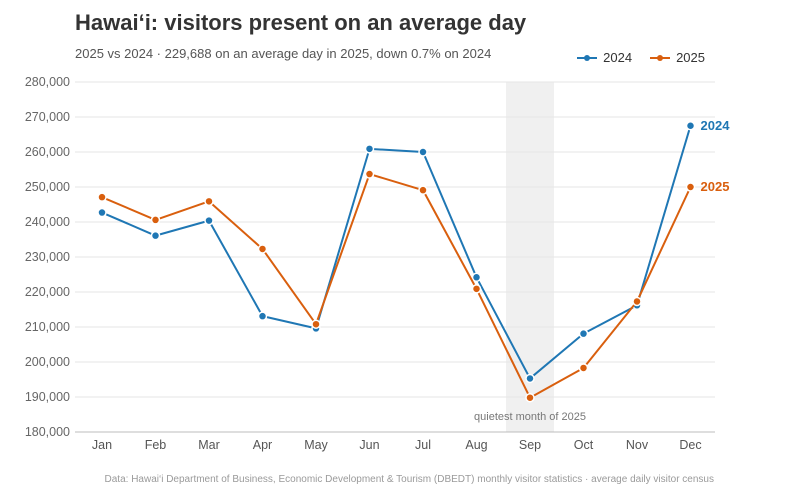 The height and width of the screenshot is (498, 800). Describe the element at coordinates (316, 445) in the screenshot. I see `x-tick-label: May` at that location.